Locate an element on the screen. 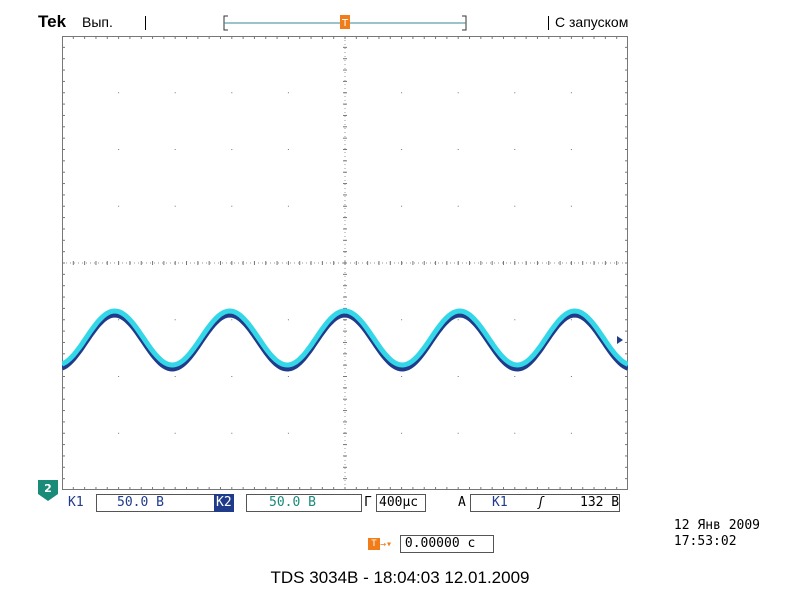 The width and height of the screenshot is (800, 600). trigger-offset-icon: T is located at coordinates (374, 543).